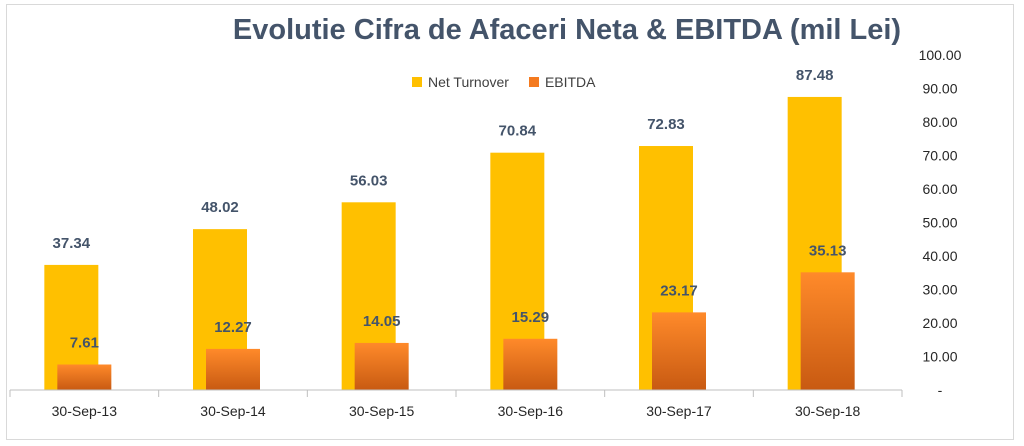 The height and width of the screenshot is (446, 1024). I want to click on y-tick-label: 10.00, so click(939, 357).